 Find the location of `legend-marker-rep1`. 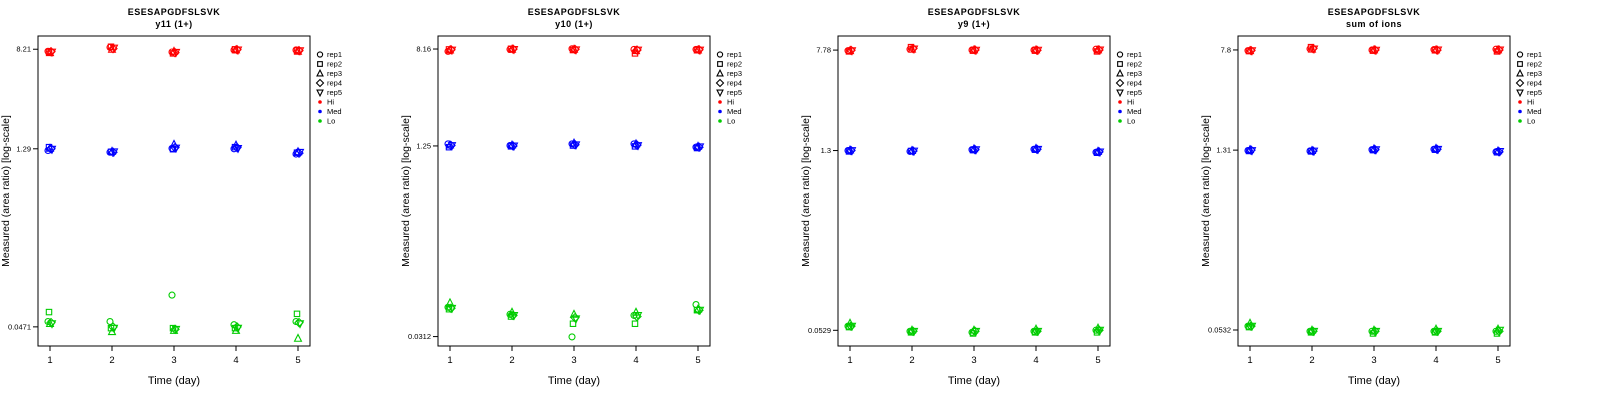

legend-marker-rep1 is located at coordinates (720, 54).